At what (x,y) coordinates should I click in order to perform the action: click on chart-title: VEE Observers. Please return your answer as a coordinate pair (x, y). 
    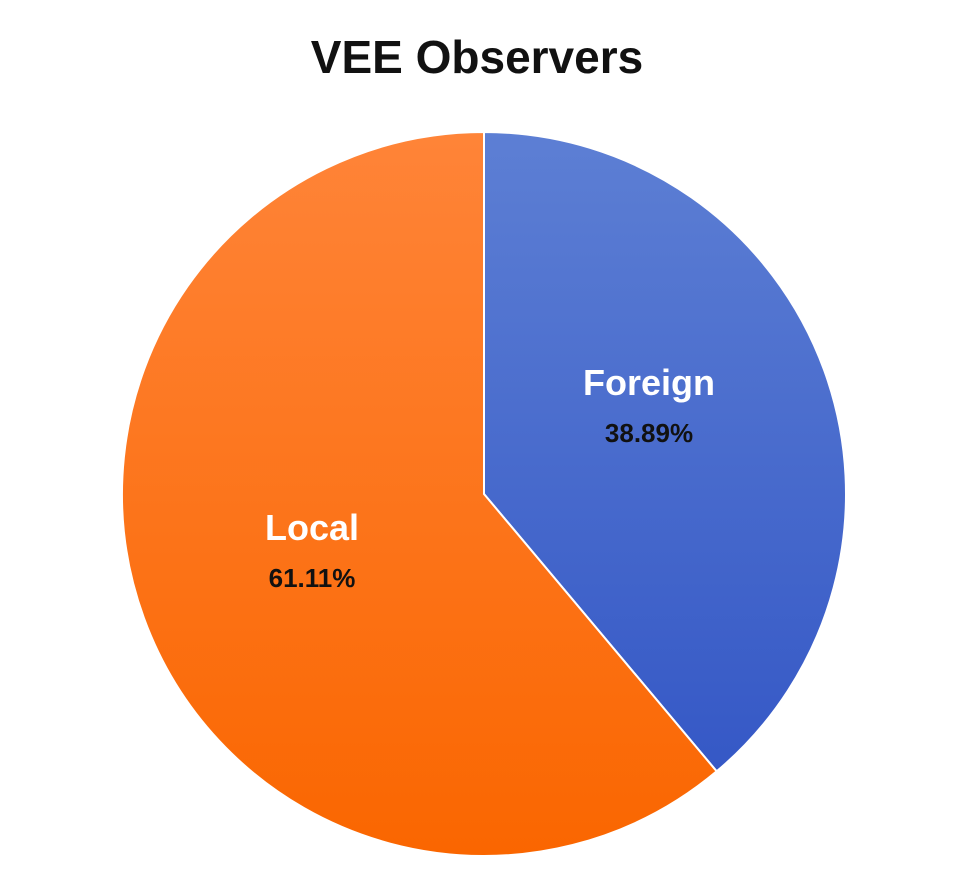
    Looking at the image, I should click on (477, 57).